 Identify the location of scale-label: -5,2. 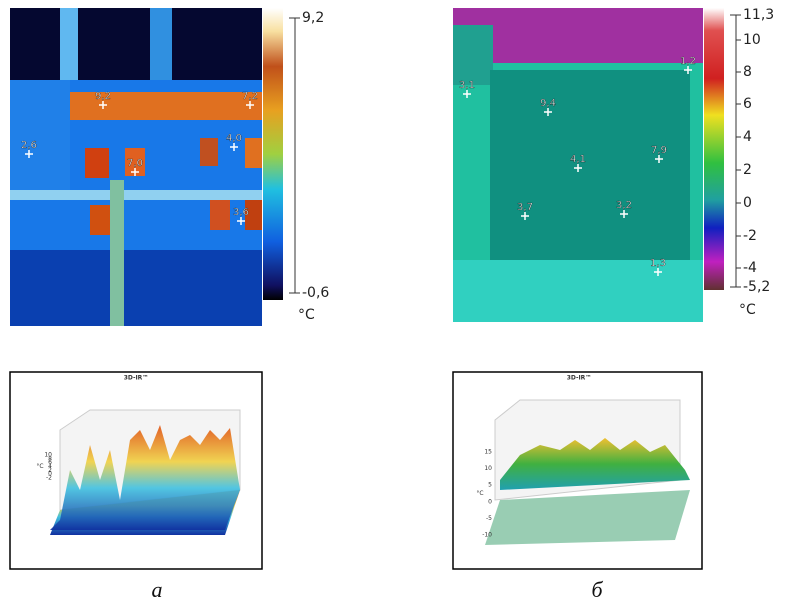
(756, 287).